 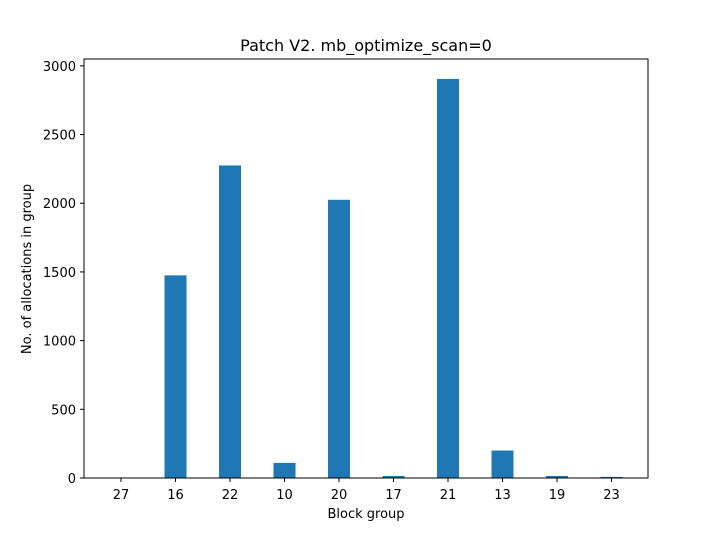 I want to click on x-tick-label: 17, so click(x=393, y=495).